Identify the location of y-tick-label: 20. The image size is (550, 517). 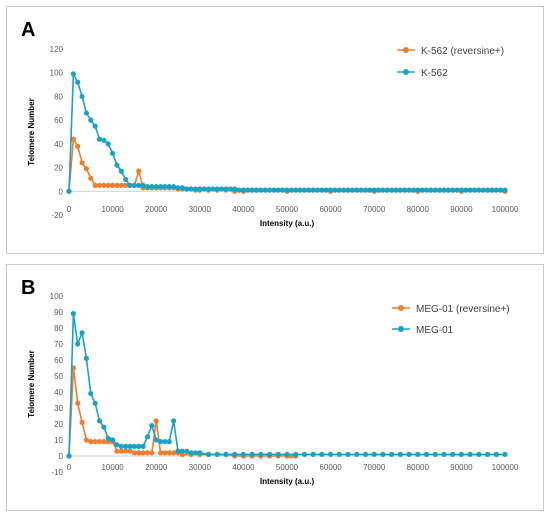
(58, 168).